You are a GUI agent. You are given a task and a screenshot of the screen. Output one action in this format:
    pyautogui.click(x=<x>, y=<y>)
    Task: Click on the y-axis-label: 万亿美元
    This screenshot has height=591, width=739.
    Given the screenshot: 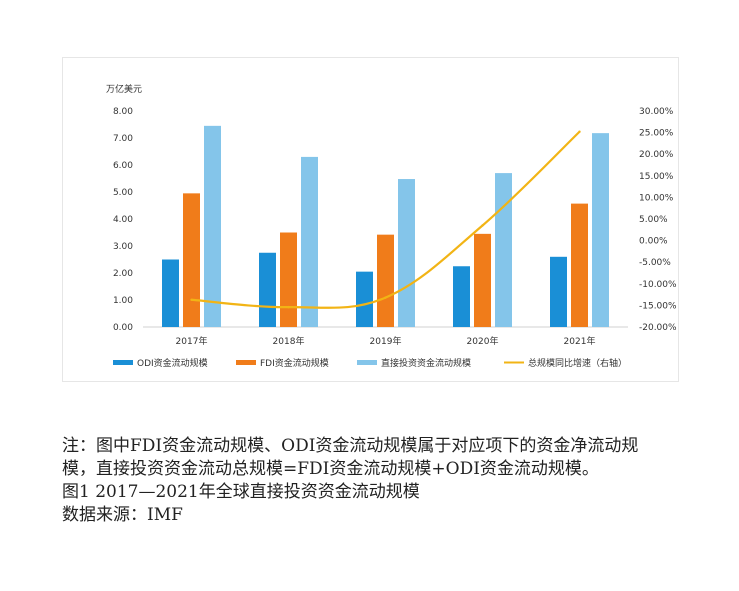 What is the action you would take?
    pyautogui.click(x=124, y=89)
    